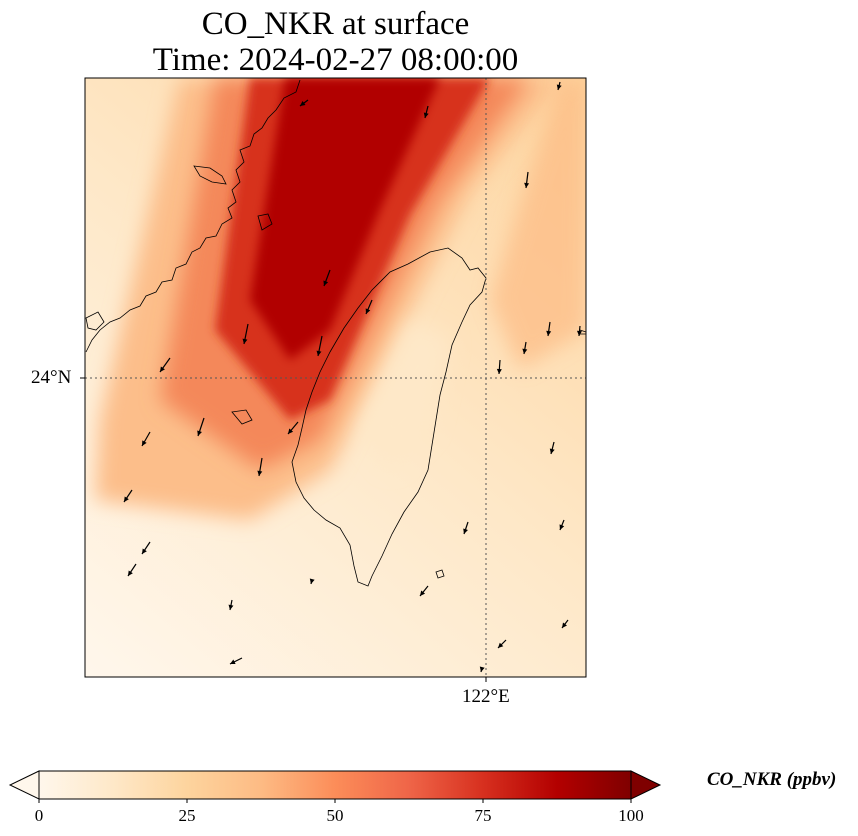  Describe the element at coordinates (193, 216) in the screenshot. I see `china-coastline` at that location.